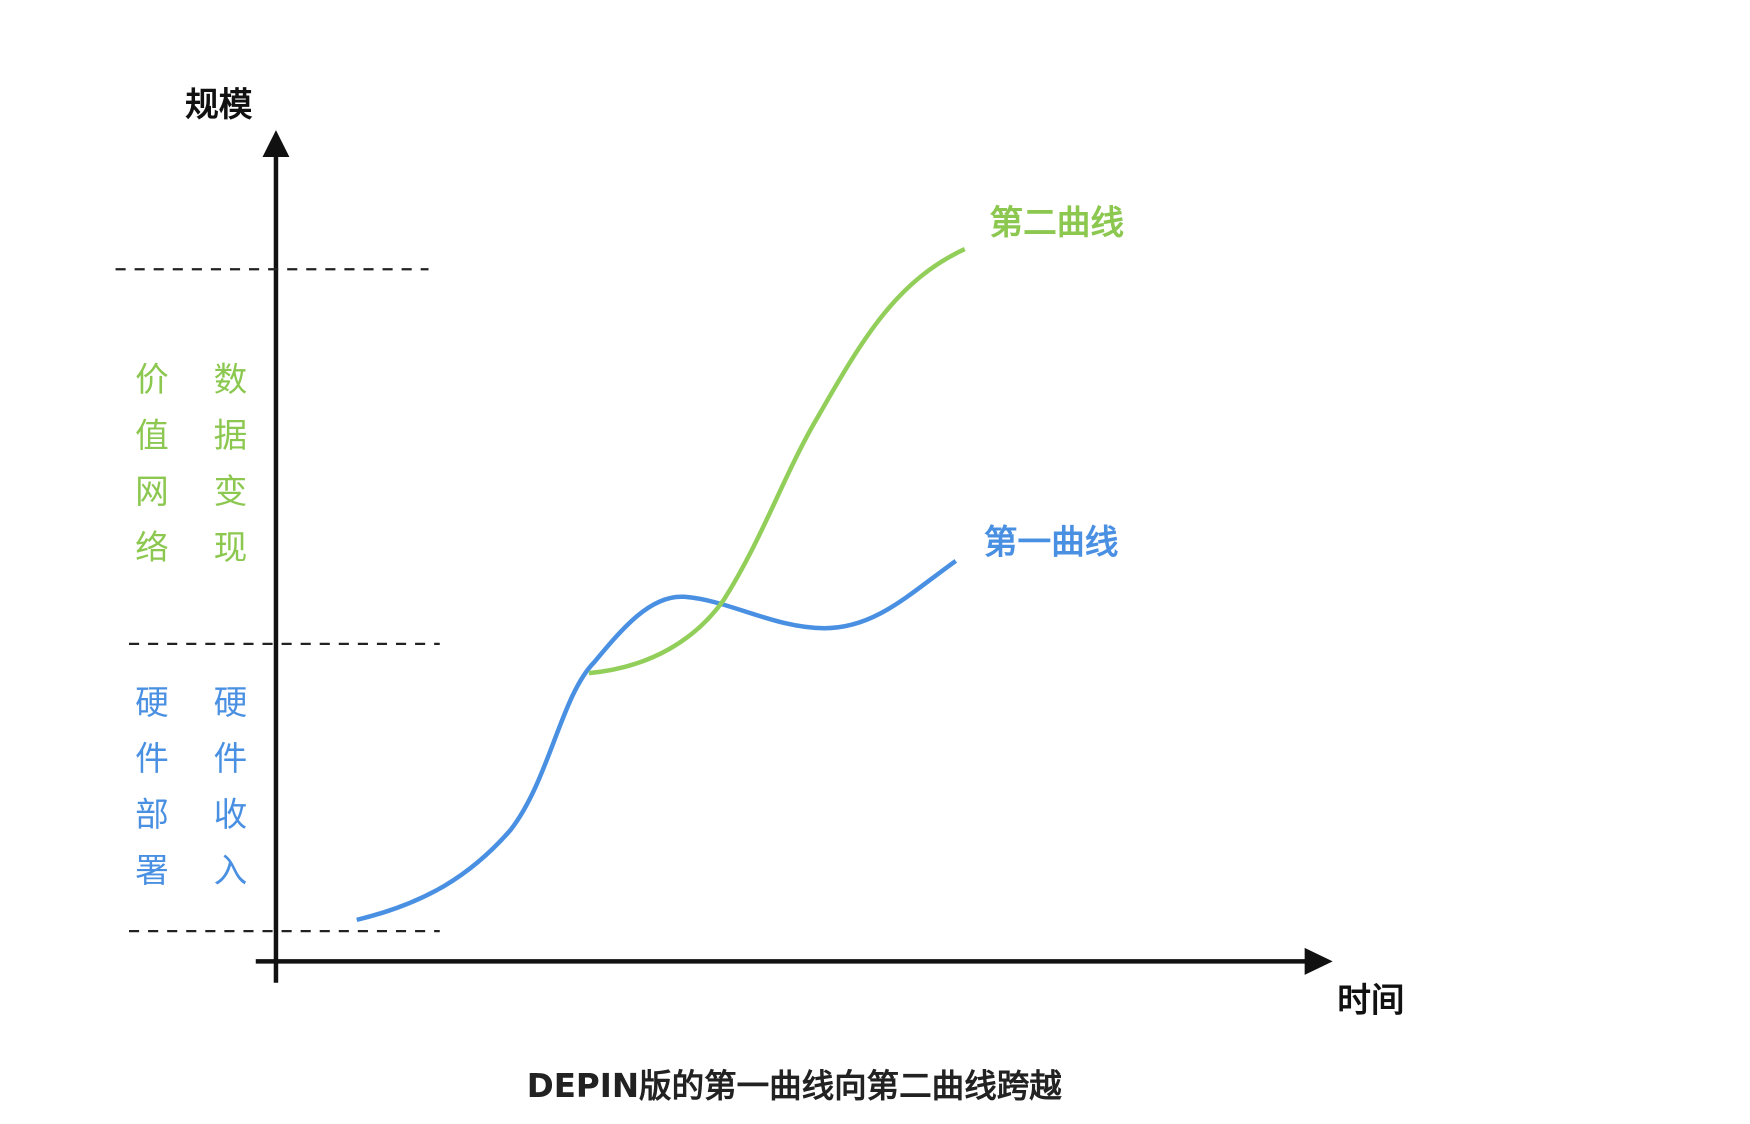 The width and height of the screenshot is (1750, 1124). I want to click on zone-text: 硬件收入, so click(227, 796).